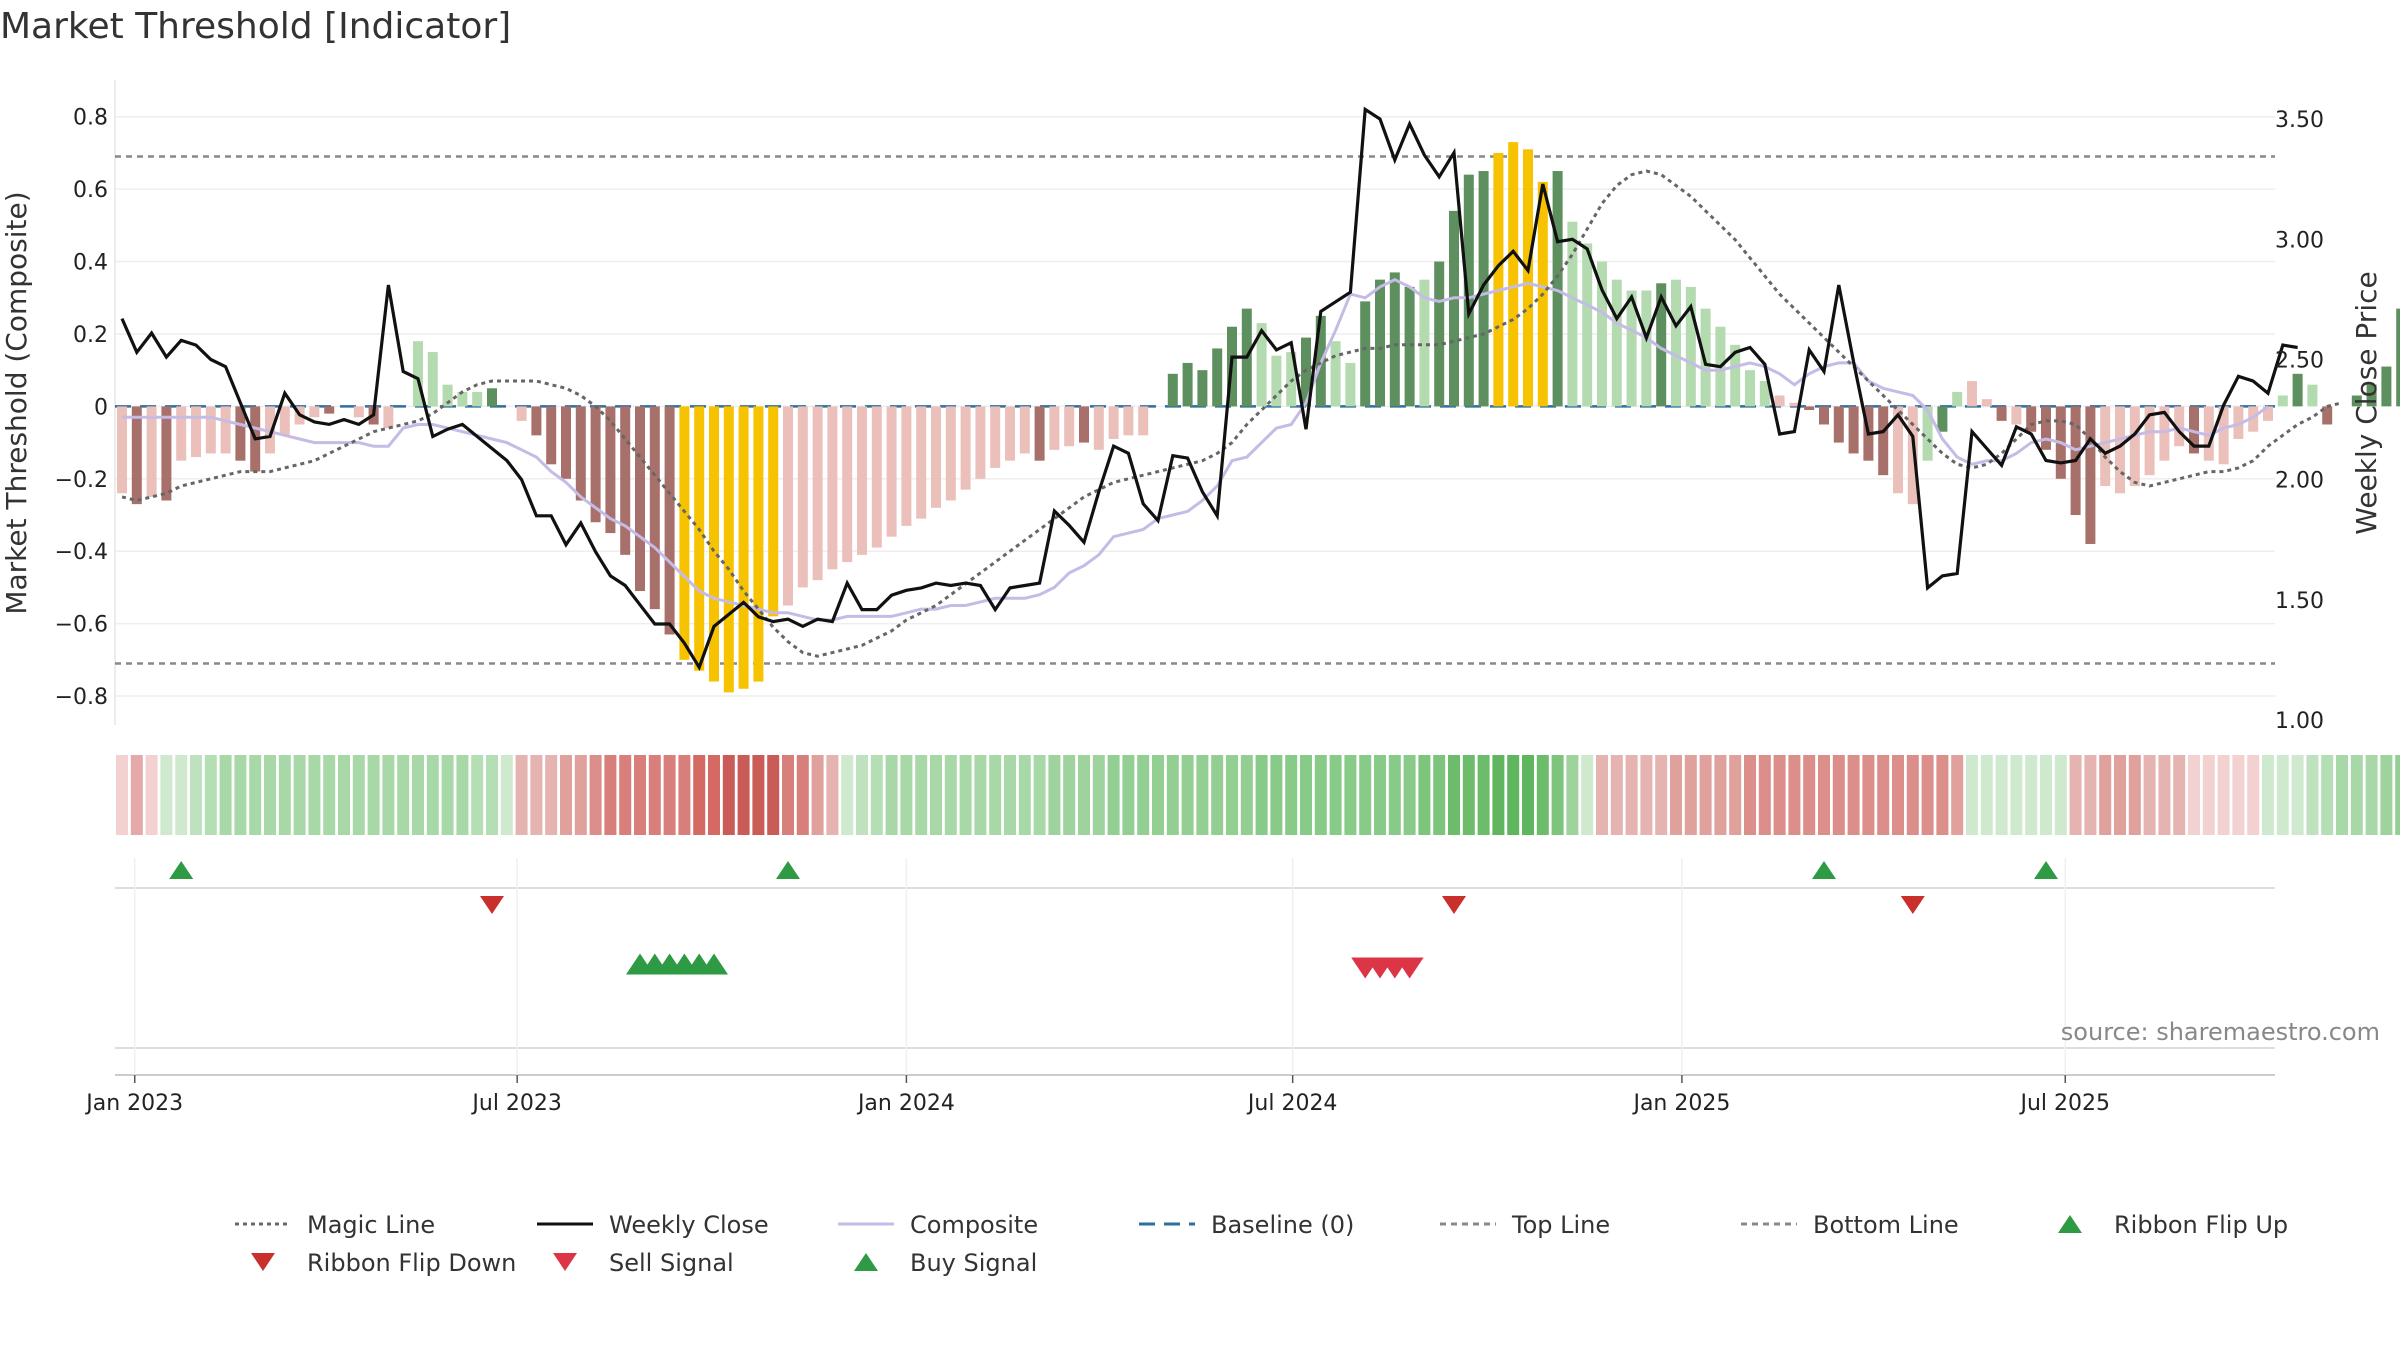 The image size is (2400, 1354). Describe the element at coordinates (371, 1225) in the screenshot. I see `legend-label: Magic Line` at that location.